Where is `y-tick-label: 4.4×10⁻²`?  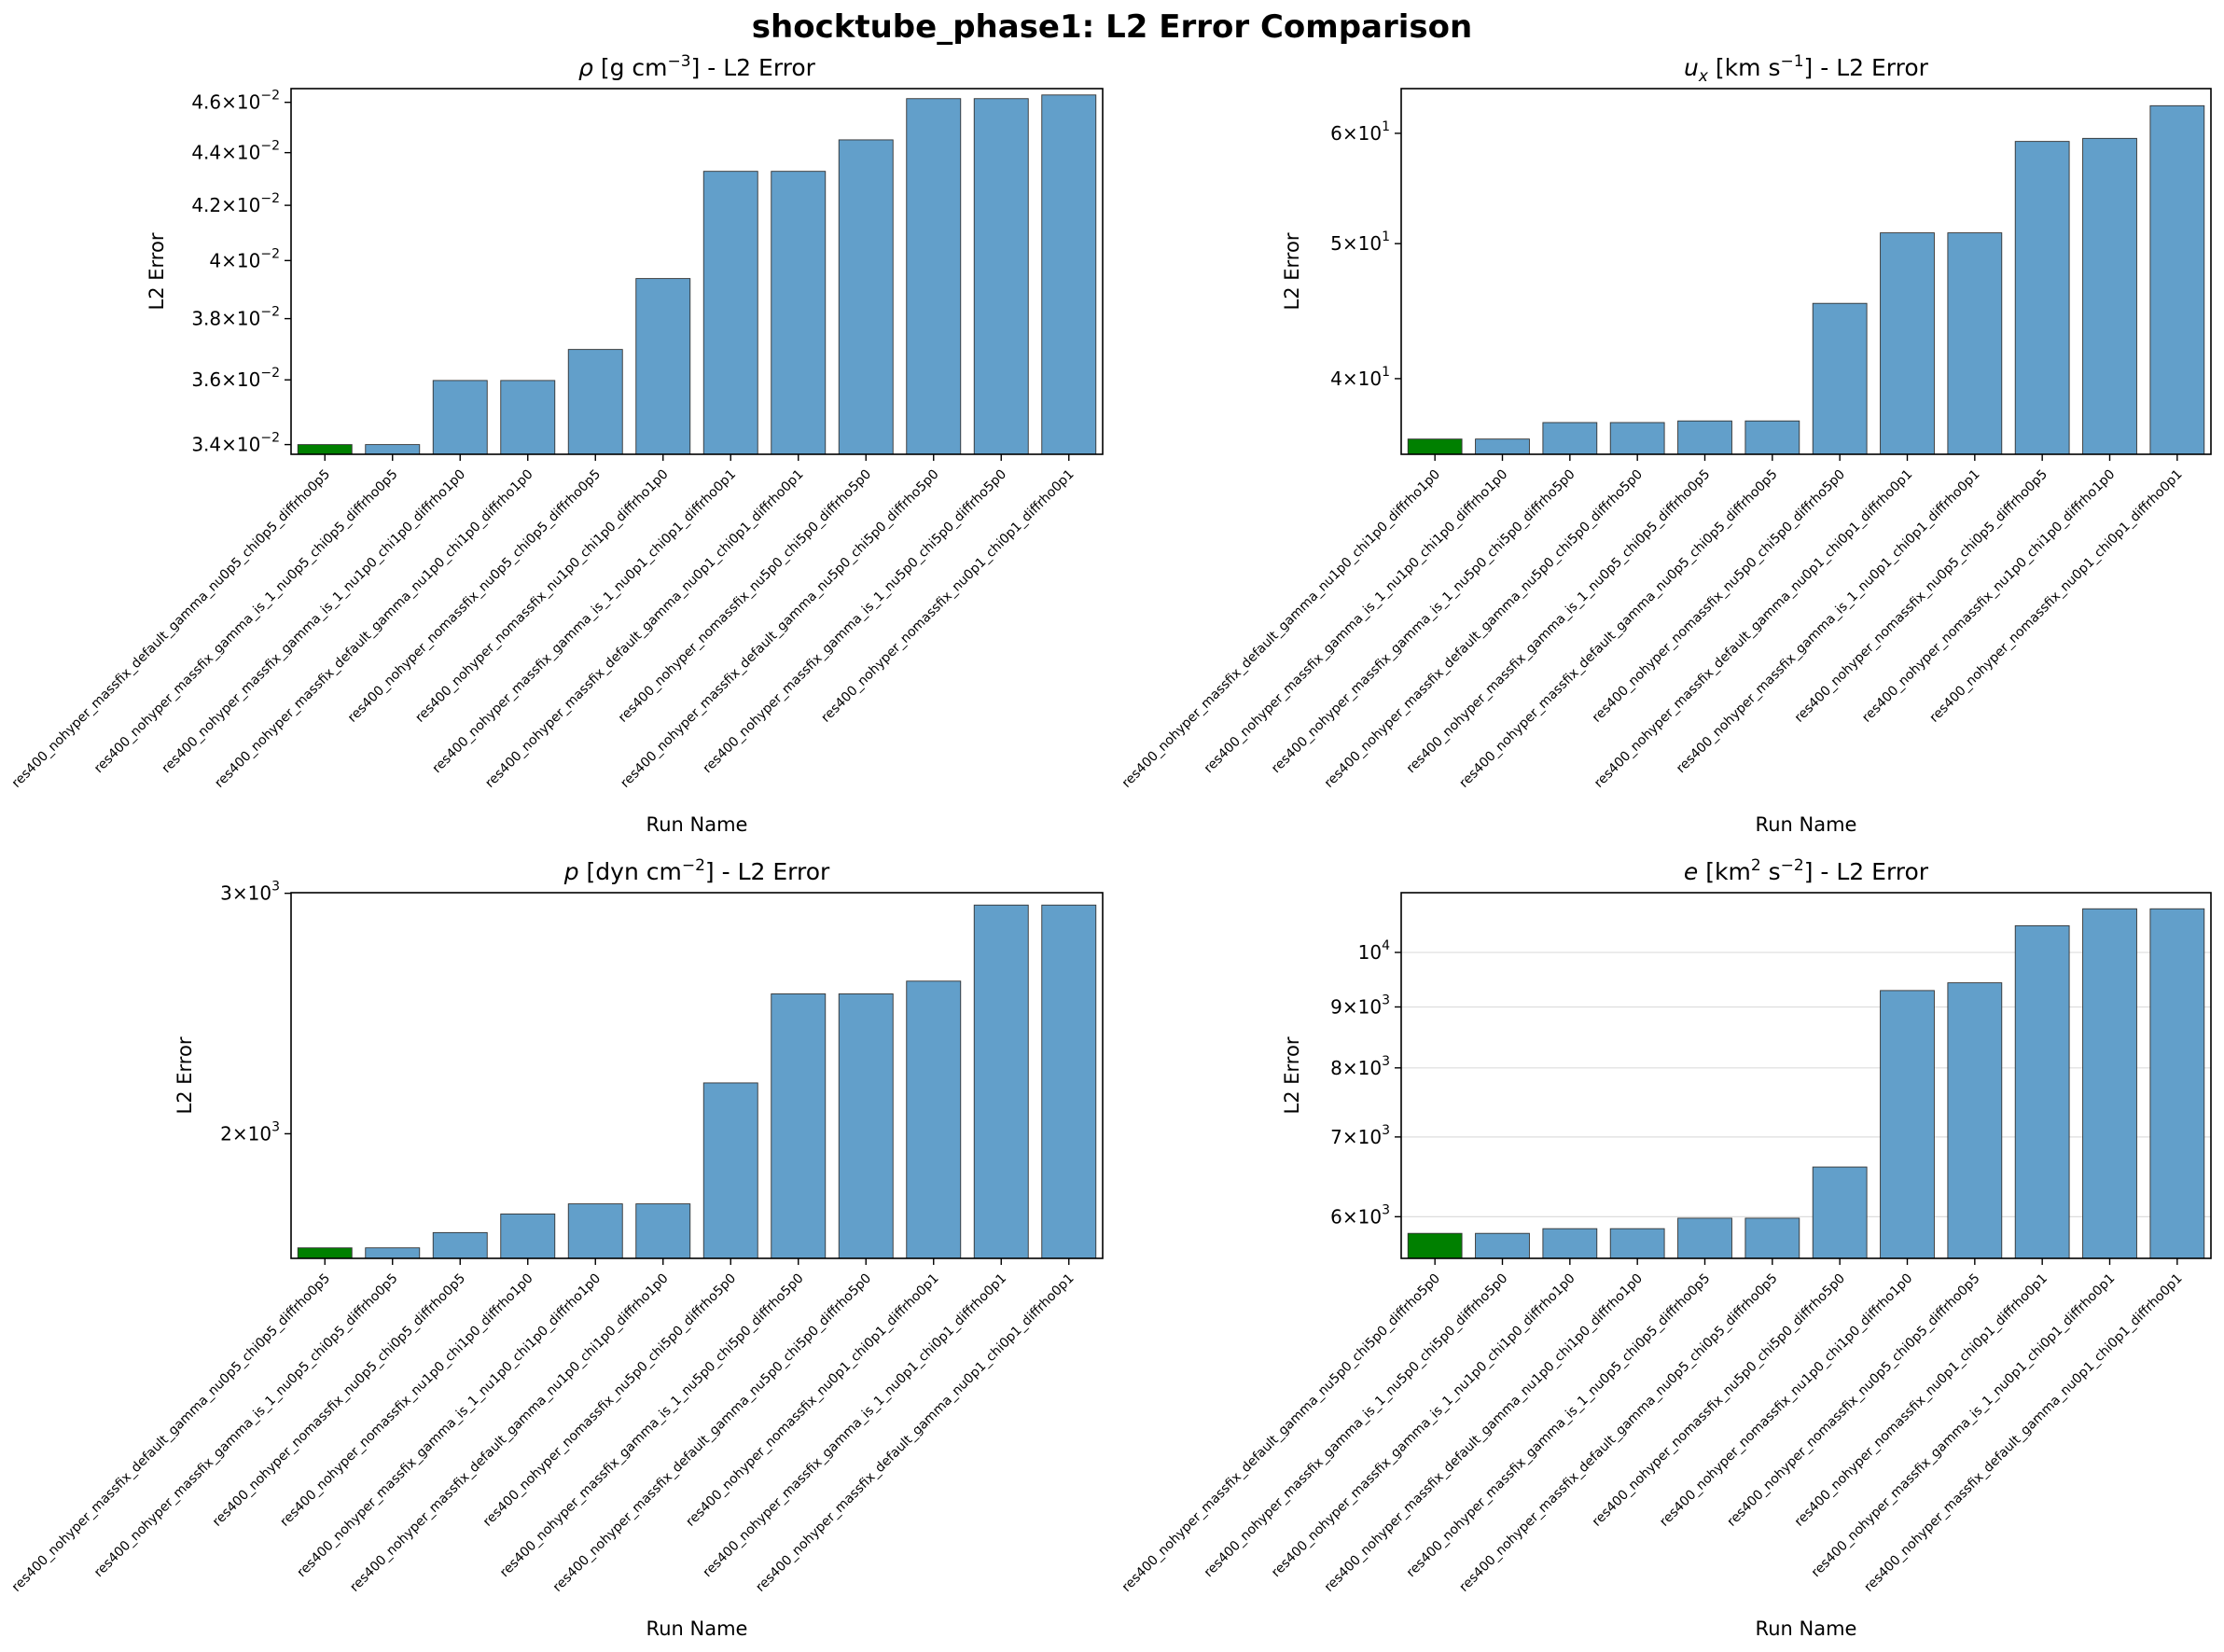 y-tick-label: 4.4×10⁻² is located at coordinates (235, 152).